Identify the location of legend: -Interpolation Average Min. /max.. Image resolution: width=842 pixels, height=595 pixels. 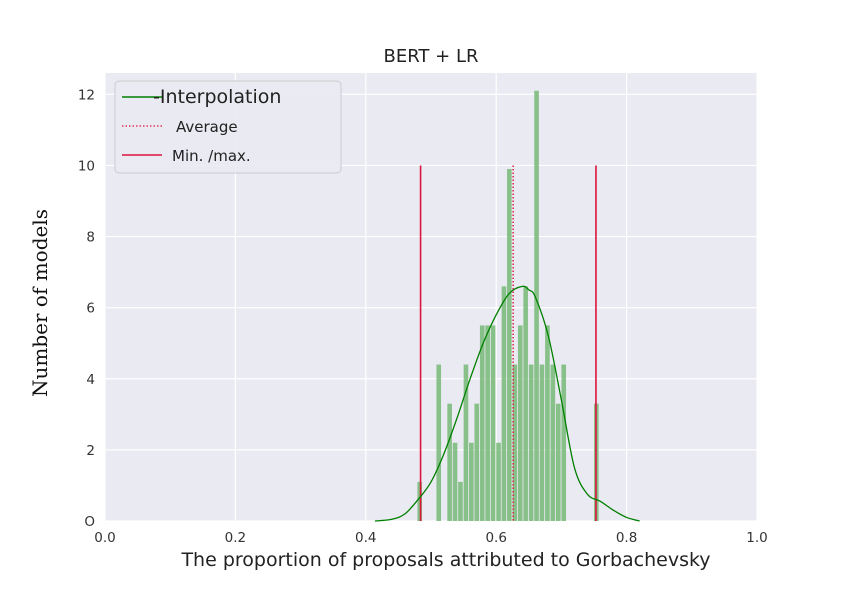
(228, 127).